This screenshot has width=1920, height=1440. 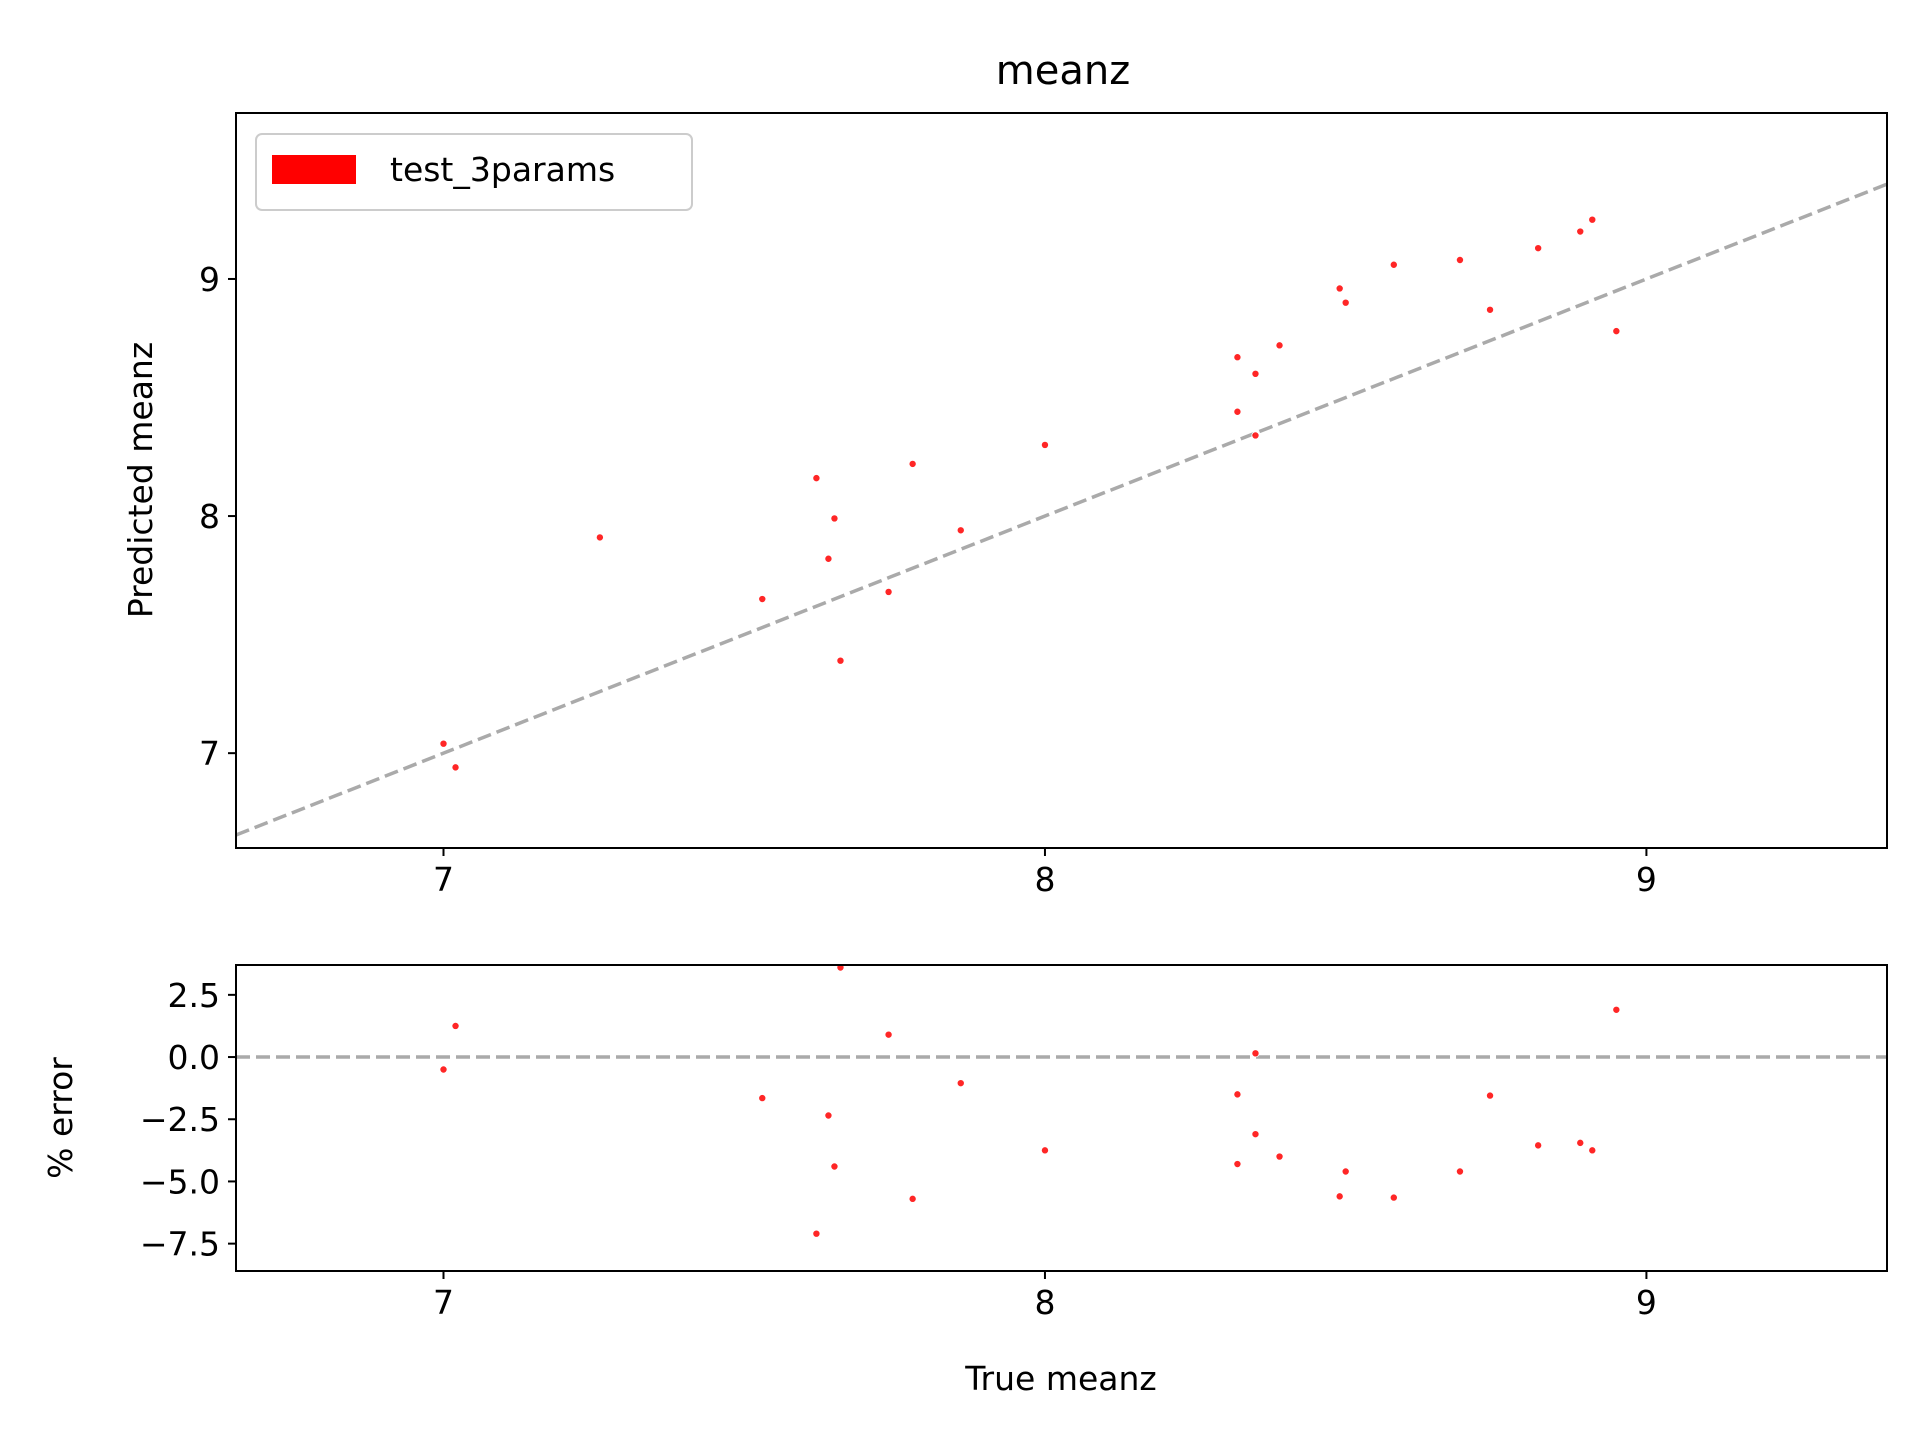 What do you see at coordinates (1063, 71) in the screenshot?
I see `chart-title: meanz` at bounding box center [1063, 71].